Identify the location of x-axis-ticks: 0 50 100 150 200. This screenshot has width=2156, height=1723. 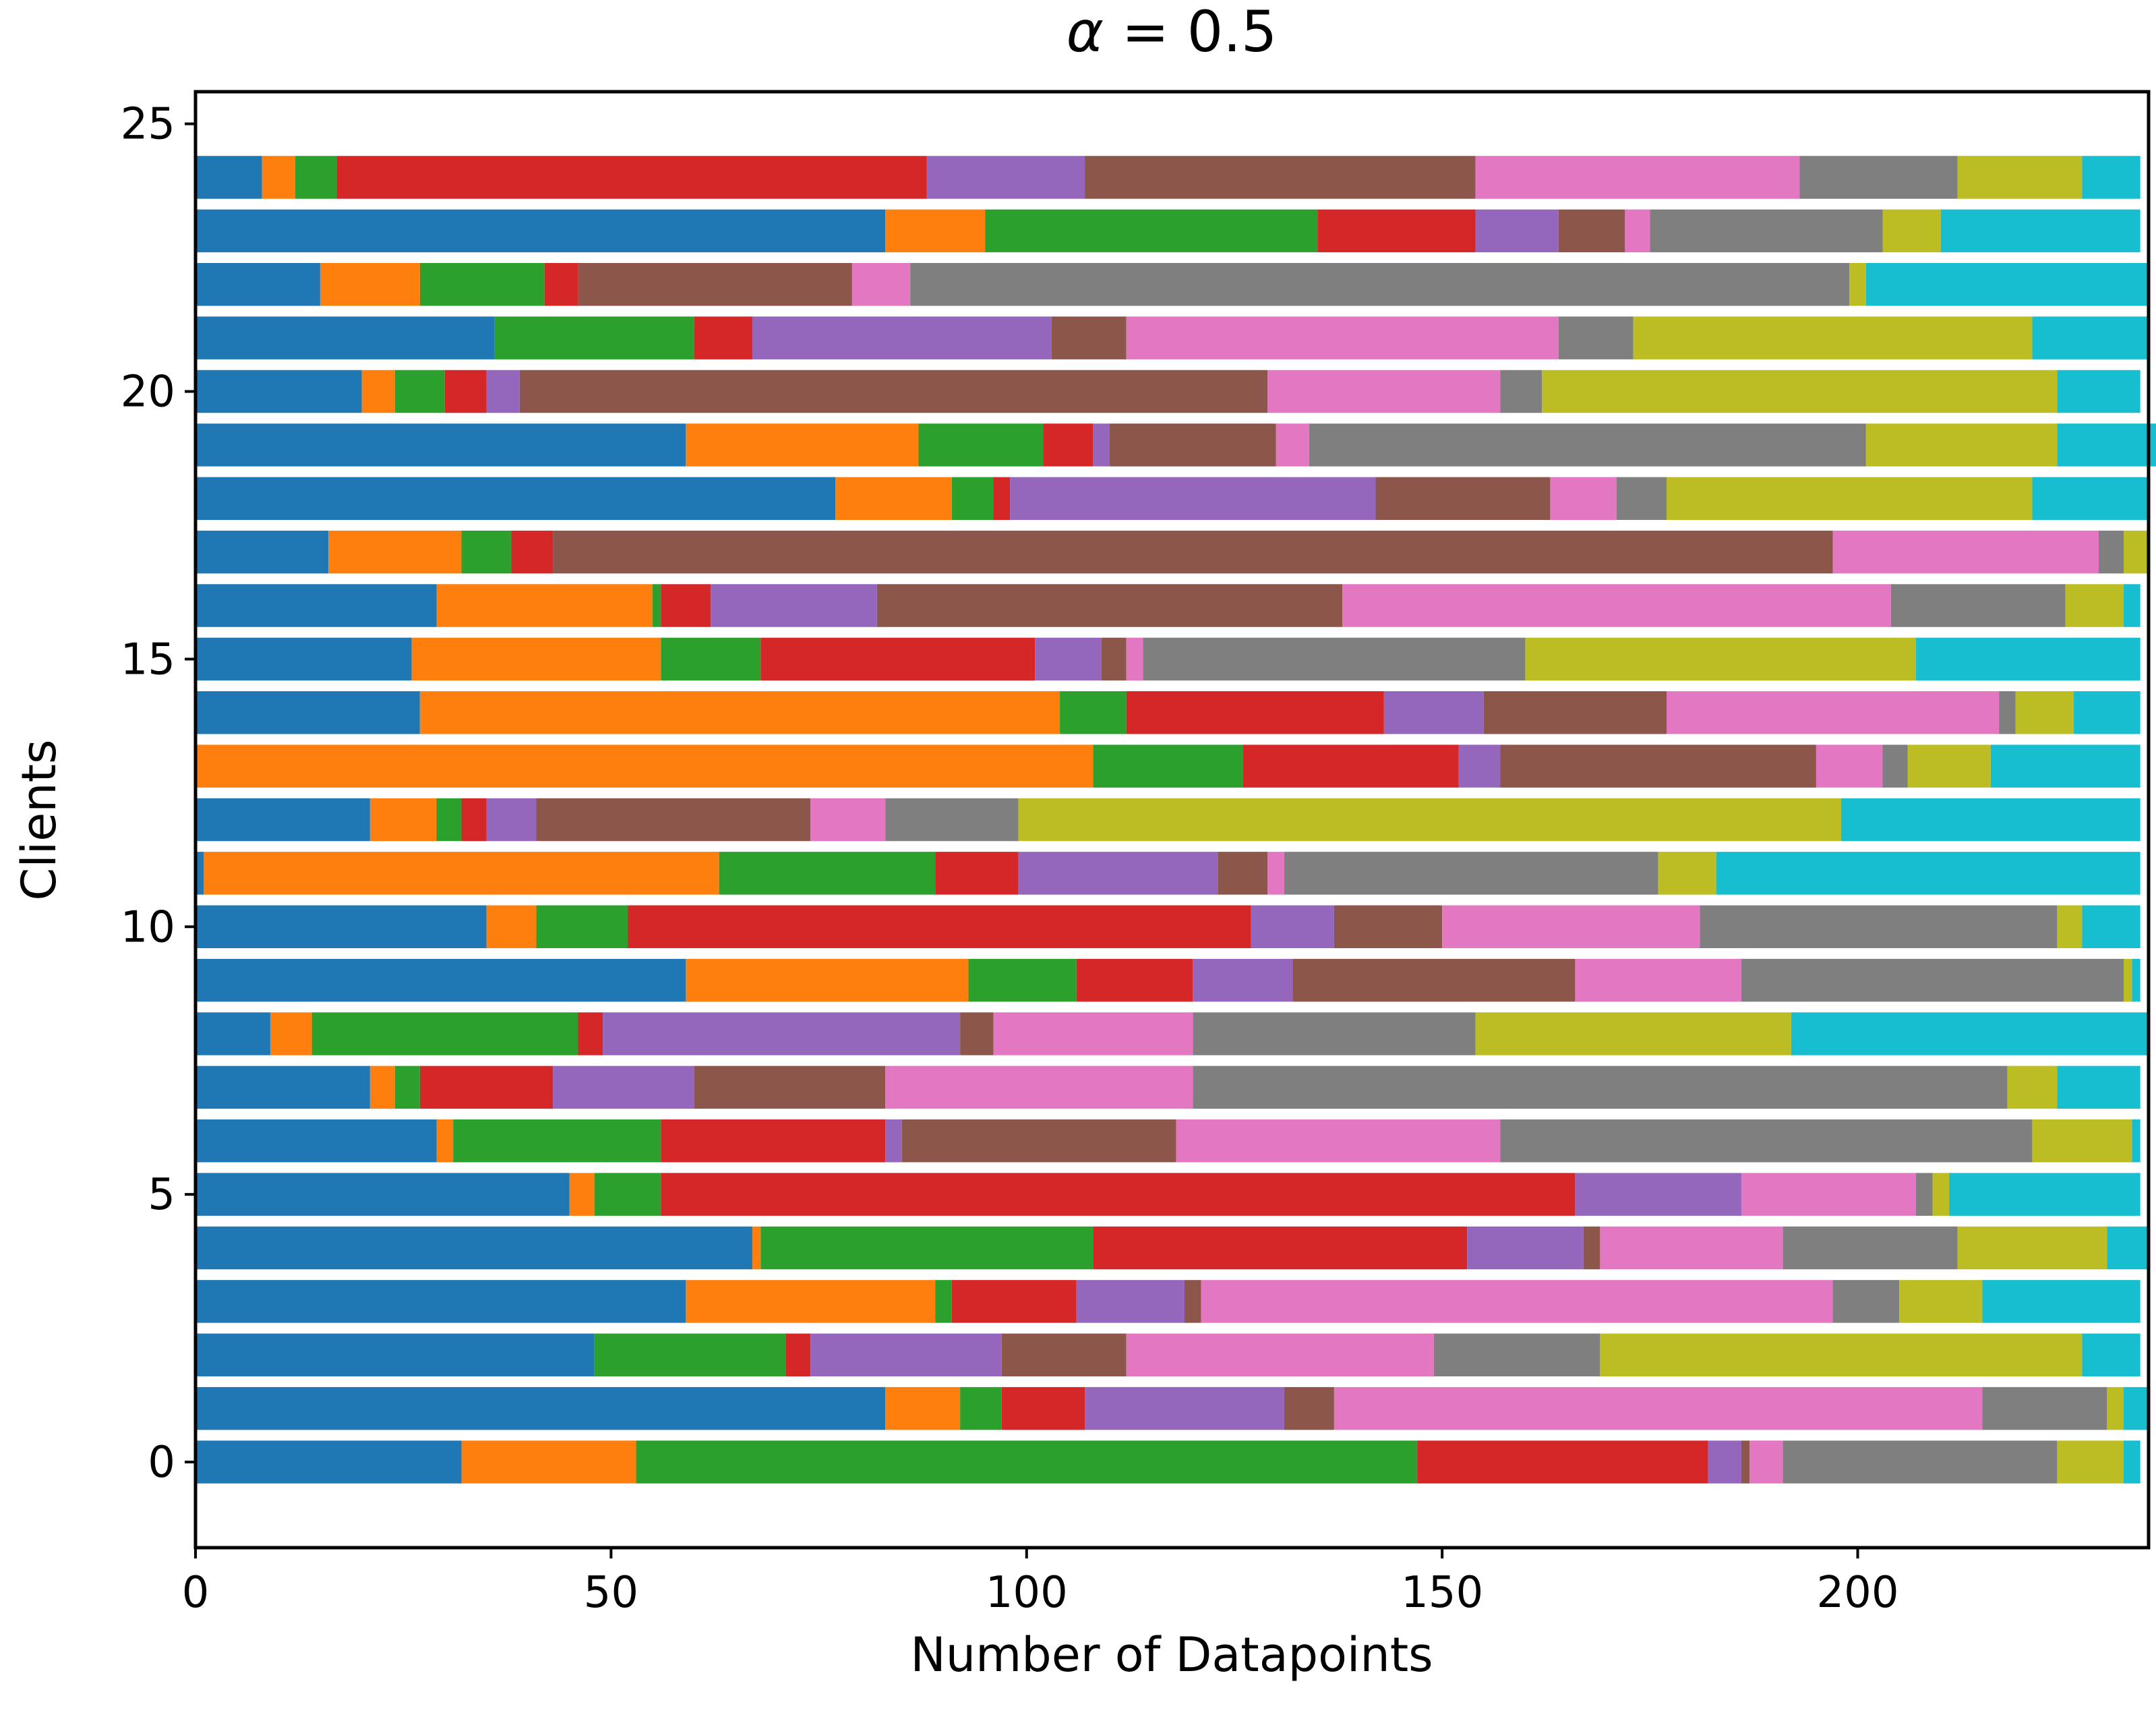
(1040, 1583).